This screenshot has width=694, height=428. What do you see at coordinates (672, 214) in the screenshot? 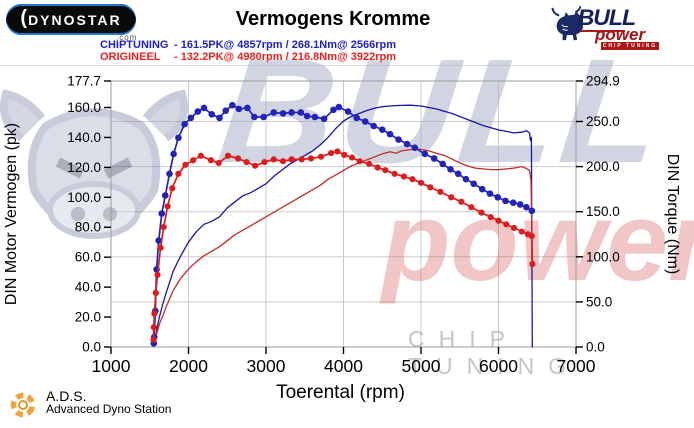
I see `right-axis-title: DIN Torque (Nm)` at bounding box center [672, 214].